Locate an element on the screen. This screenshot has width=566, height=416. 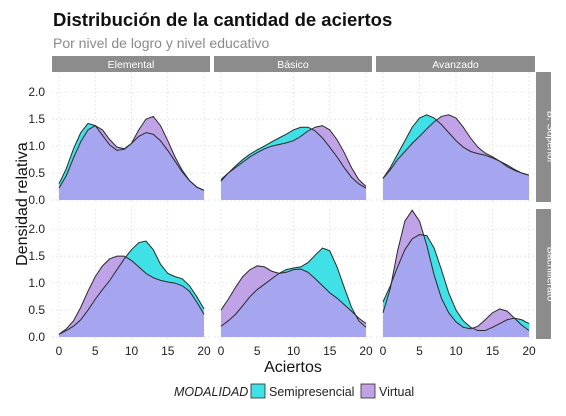
panel-elemental-bachillerato: 0.0 0.5 1.0 1.5 2.0 0 5 10 15 20 is located at coordinates (119, 283).